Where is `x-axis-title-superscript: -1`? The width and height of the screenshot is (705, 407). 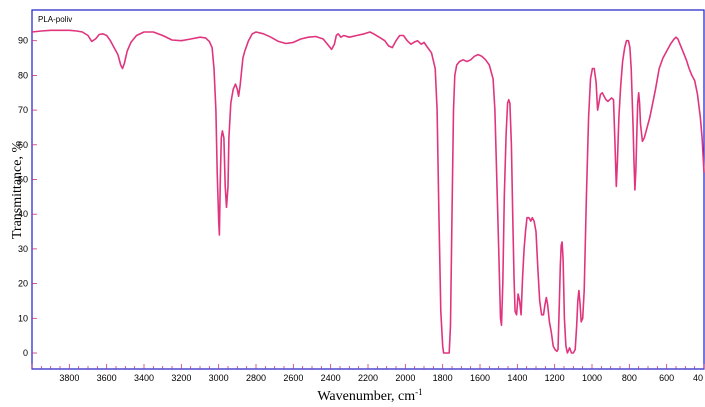
x-axis-title-superscript: -1 is located at coordinates (419, 392).